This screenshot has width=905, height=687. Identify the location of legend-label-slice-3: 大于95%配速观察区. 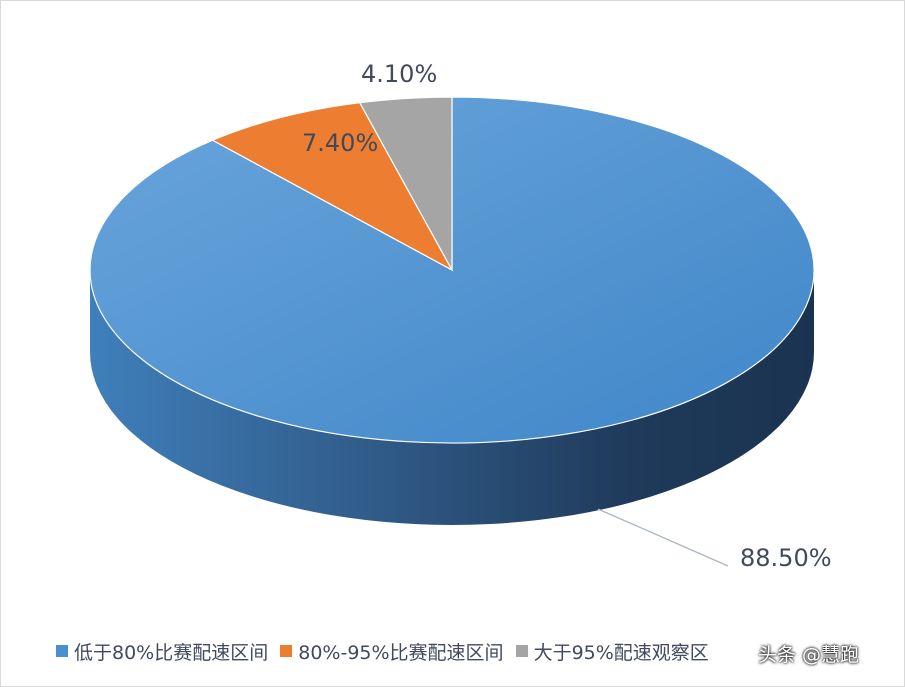
(621, 652).